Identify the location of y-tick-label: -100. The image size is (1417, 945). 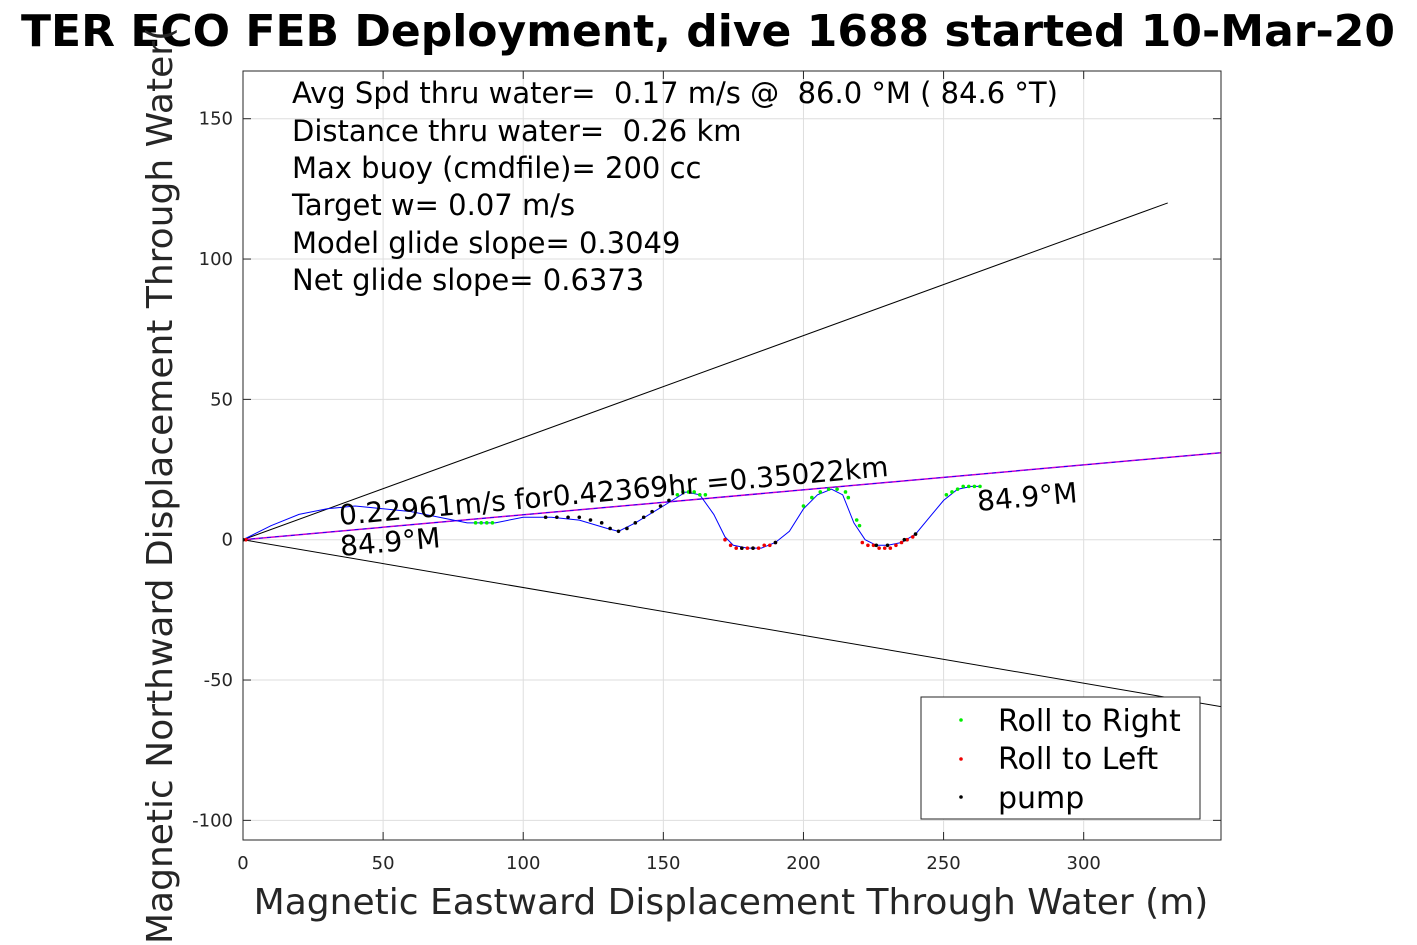
(212, 820).